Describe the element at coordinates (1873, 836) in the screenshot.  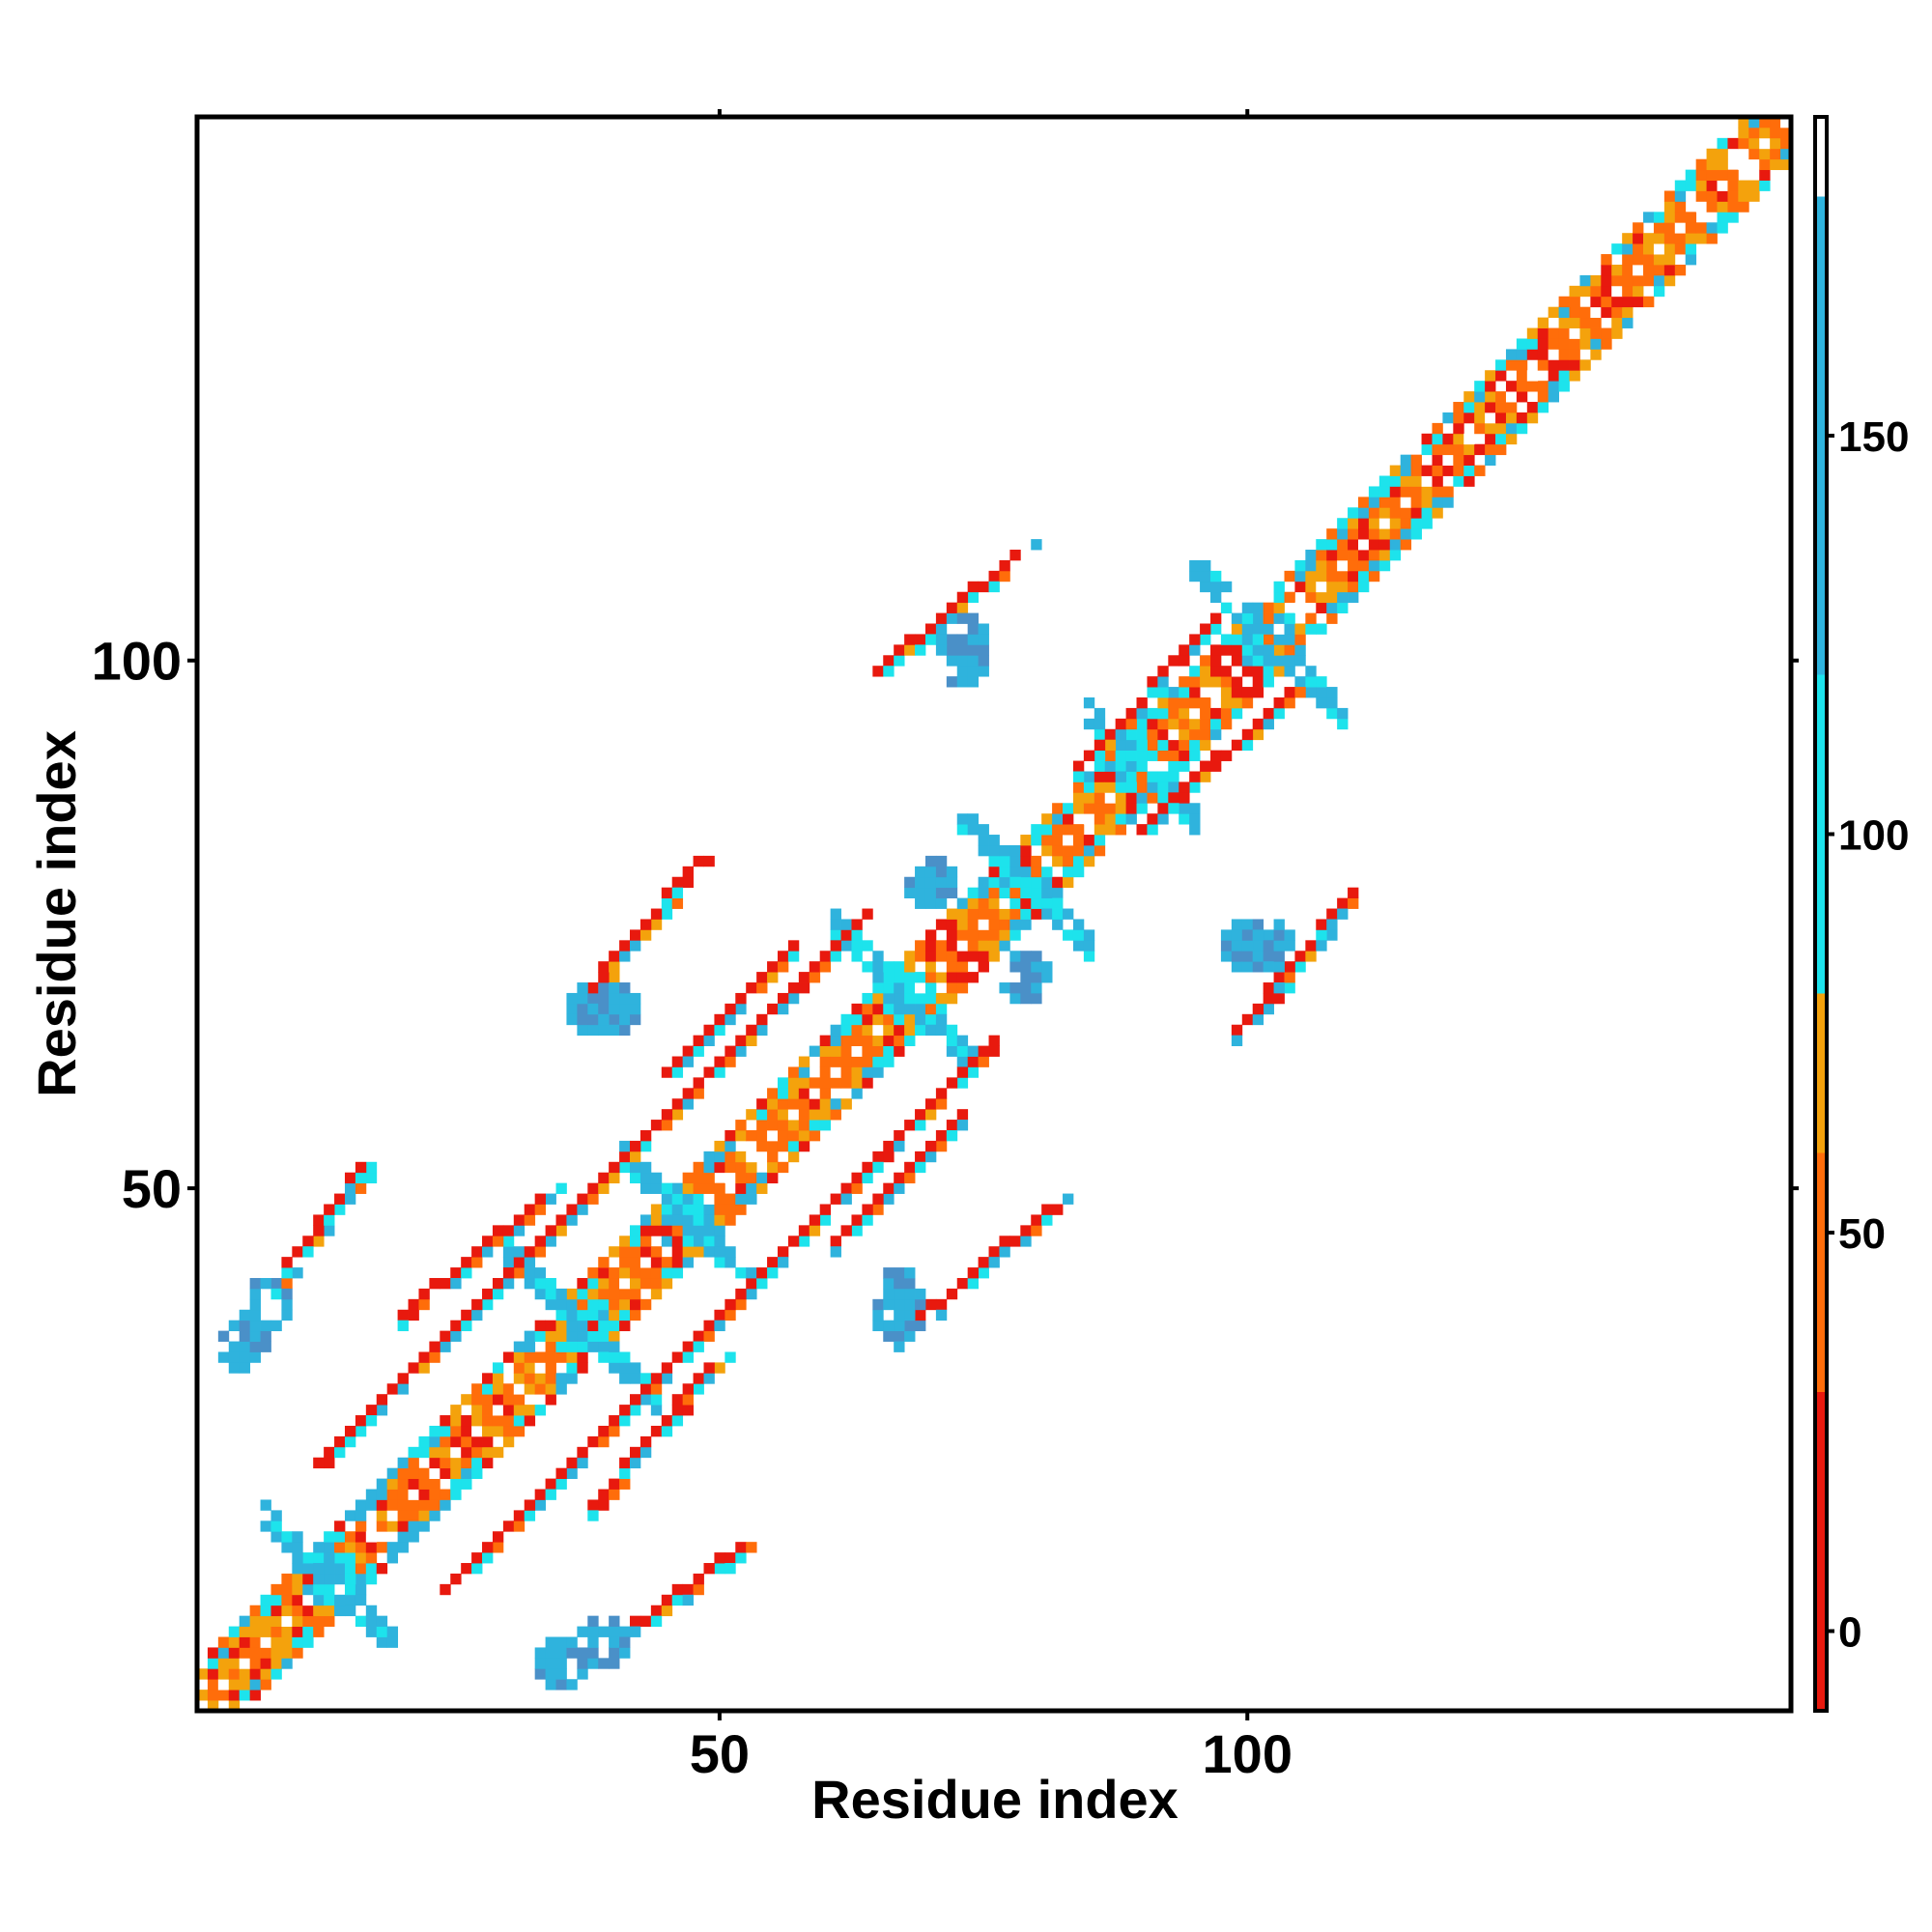
I see `colorbar-tick-label: 100` at that location.